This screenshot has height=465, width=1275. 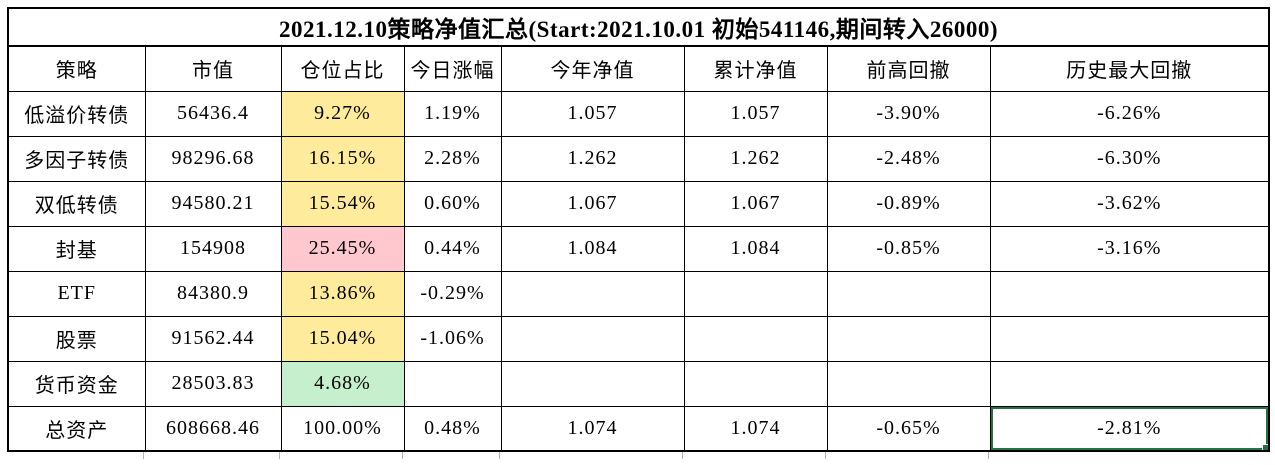 What do you see at coordinates (452, 338) in the screenshot?
I see `cell-today-change: -1.06%` at bounding box center [452, 338].